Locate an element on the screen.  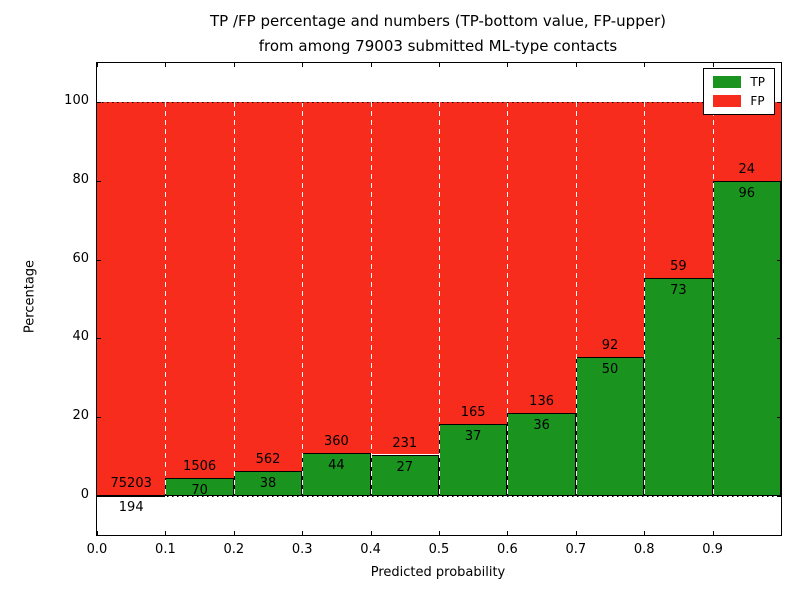
bar-label-tp: 73 is located at coordinates (678, 291).